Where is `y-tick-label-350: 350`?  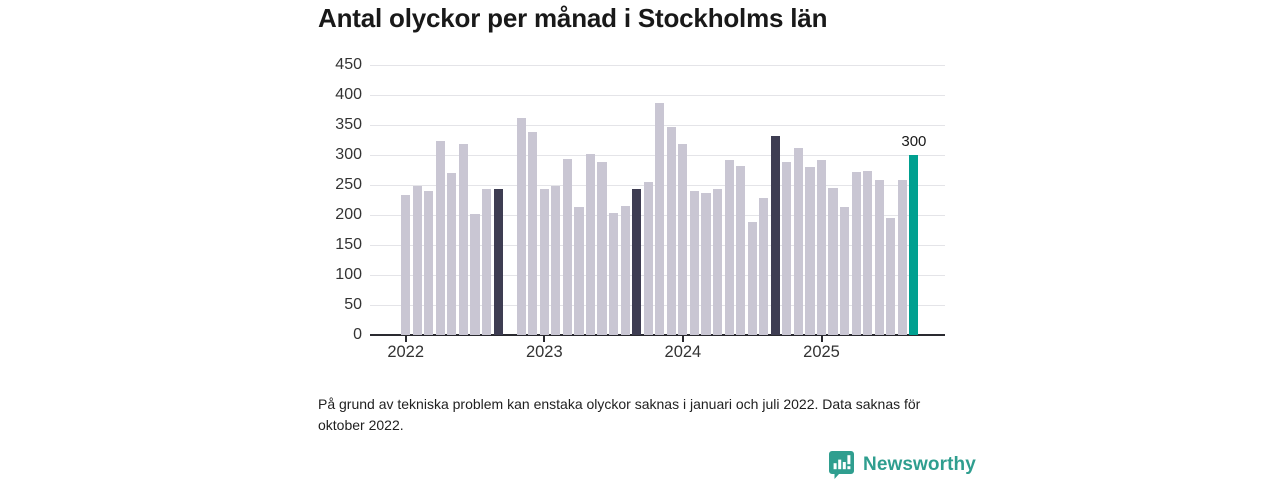
y-tick-label-350: 350 is located at coordinates (348, 124).